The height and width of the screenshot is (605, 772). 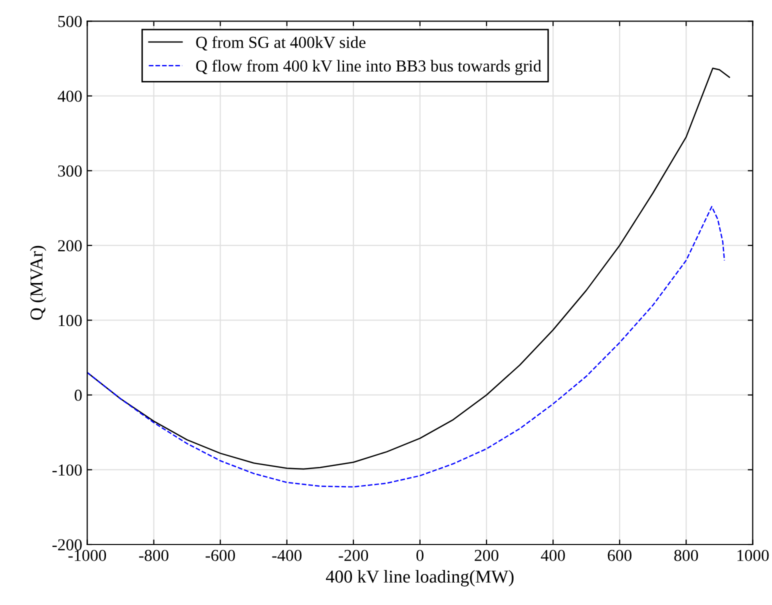 What do you see at coordinates (369, 68) in the screenshot?
I see `legend-label: Q flow from 400 kV line into BB3 bus towards grid` at bounding box center [369, 68].